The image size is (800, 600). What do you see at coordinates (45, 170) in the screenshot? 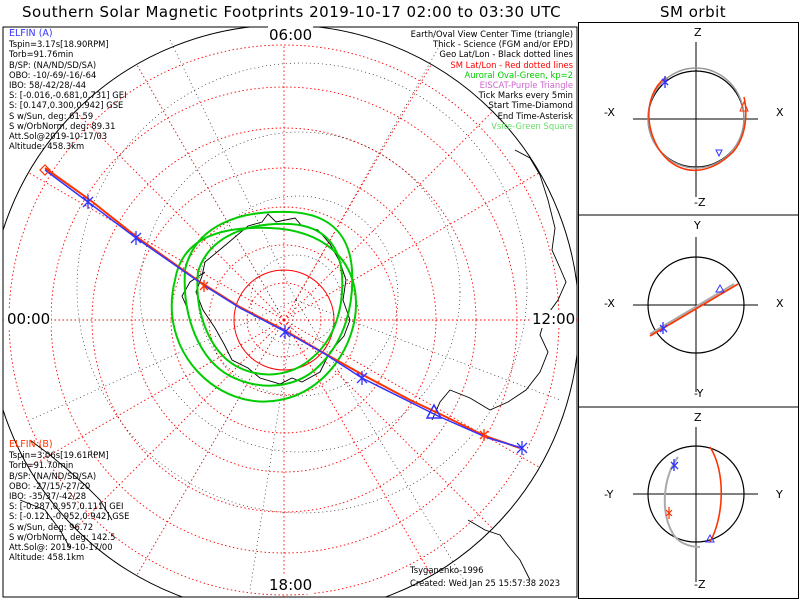
I see `start-diamond` at bounding box center [45, 170].